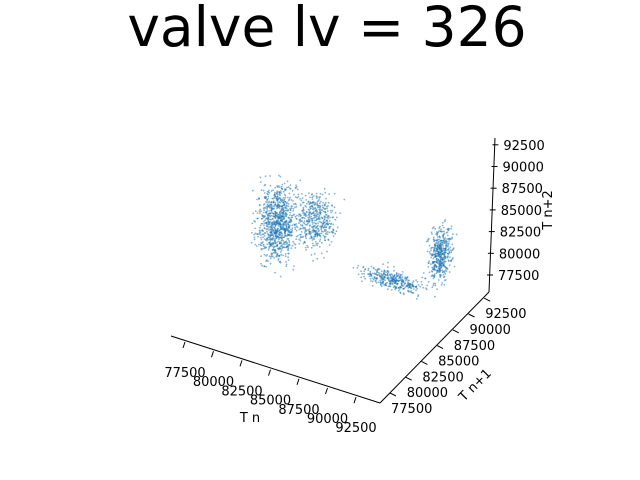 This screenshot has width=640, height=480. I want to click on x-axis-label: T n, so click(249, 418).